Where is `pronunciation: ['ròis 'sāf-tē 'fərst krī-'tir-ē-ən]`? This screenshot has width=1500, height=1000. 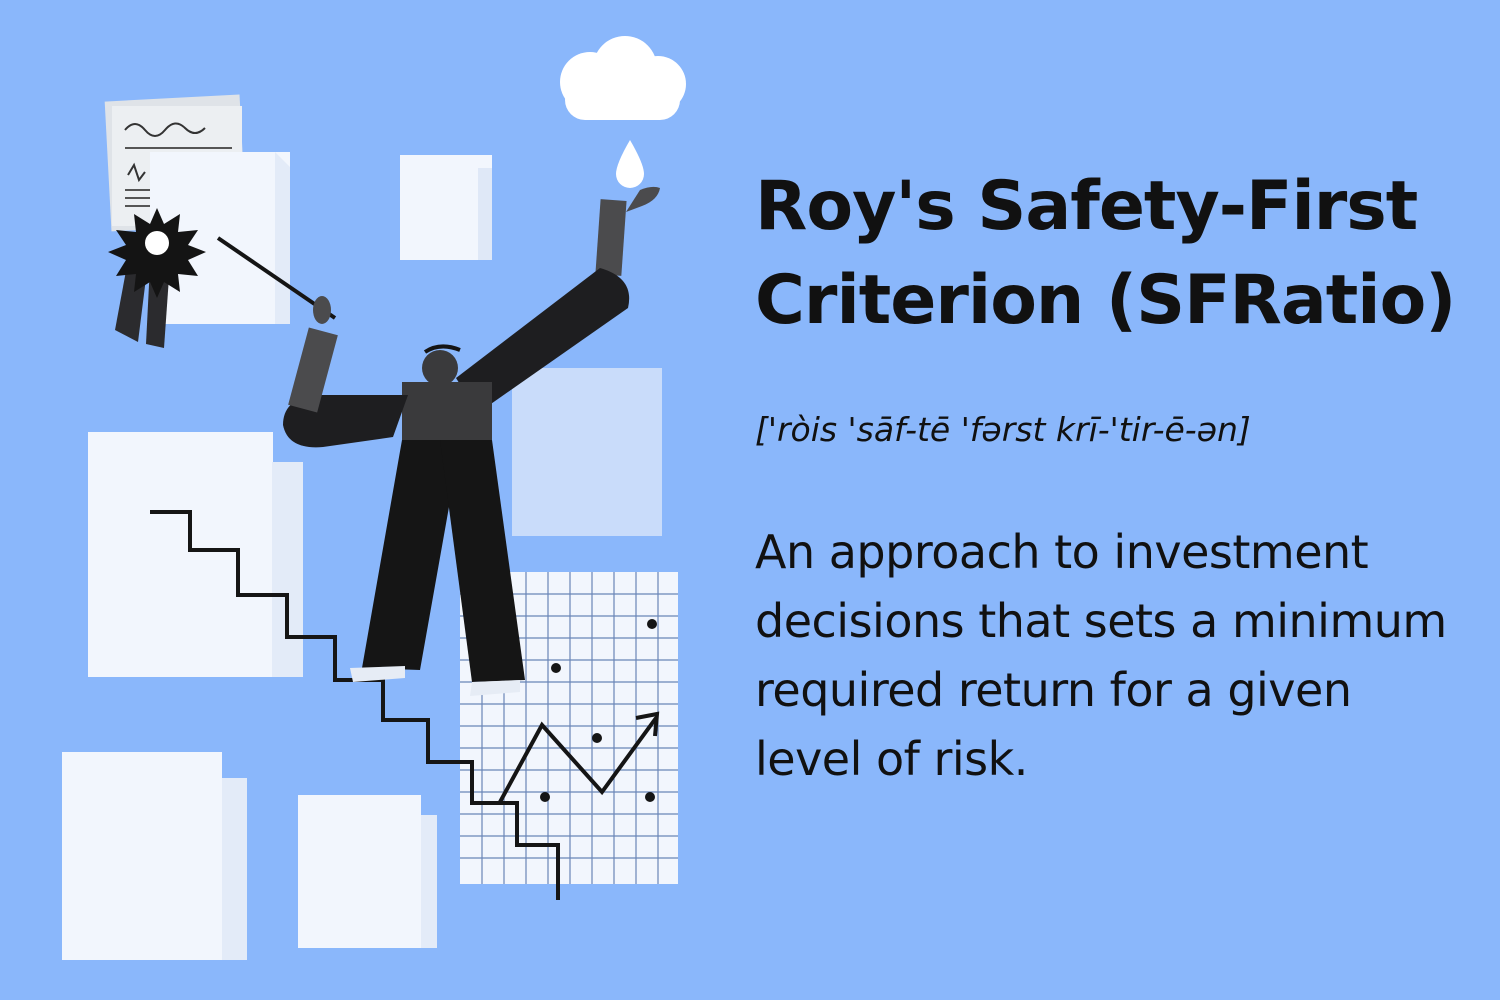
pronunciation: ['ròis 'sāf-tē 'fərst krī-'tir-ē-ən] is located at coordinates (1003, 429).